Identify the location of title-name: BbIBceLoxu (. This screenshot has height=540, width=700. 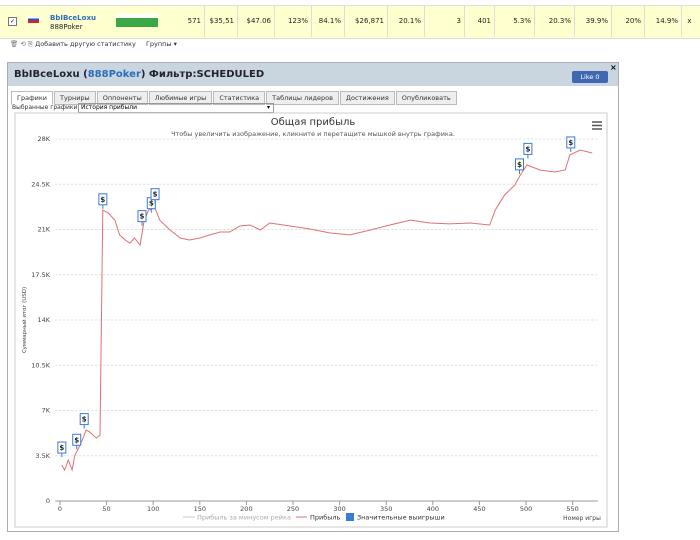
(51, 74).